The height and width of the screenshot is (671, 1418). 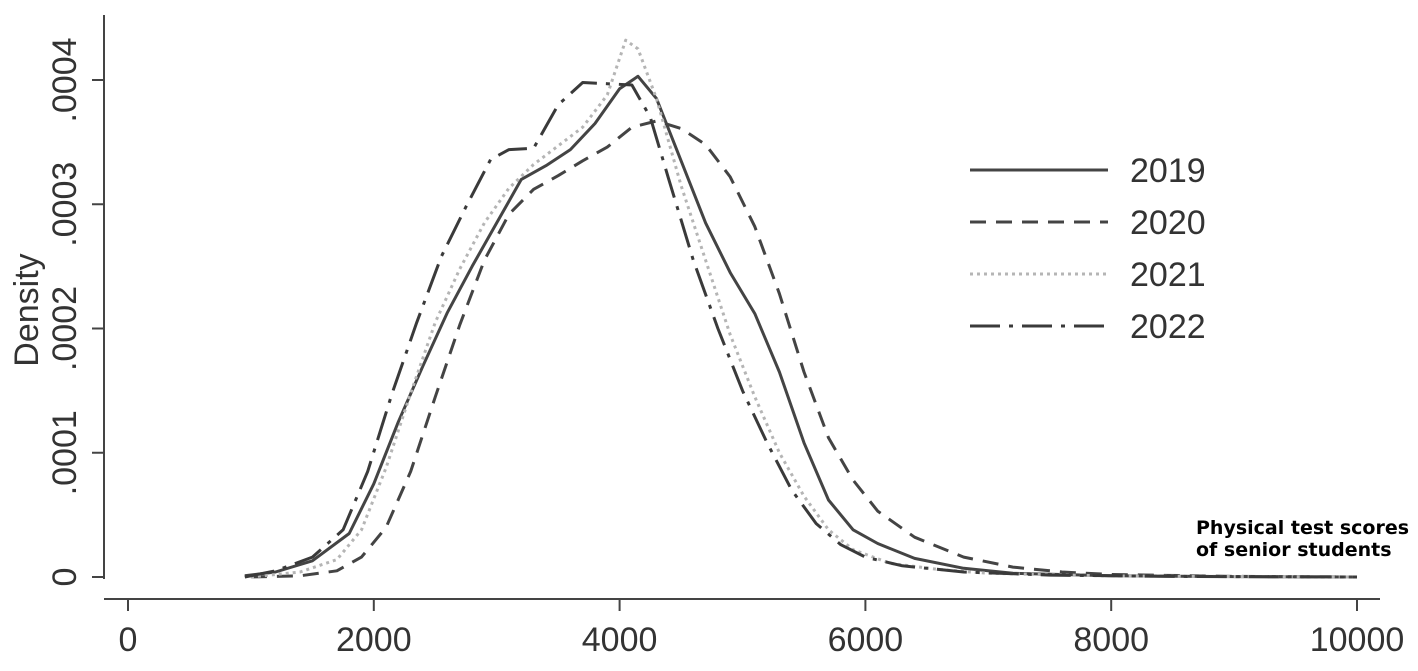 What do you see at coordinates (65, 577) in the screenshot?
I see `y-tick-label: 0` at bounding box center [65, 577].